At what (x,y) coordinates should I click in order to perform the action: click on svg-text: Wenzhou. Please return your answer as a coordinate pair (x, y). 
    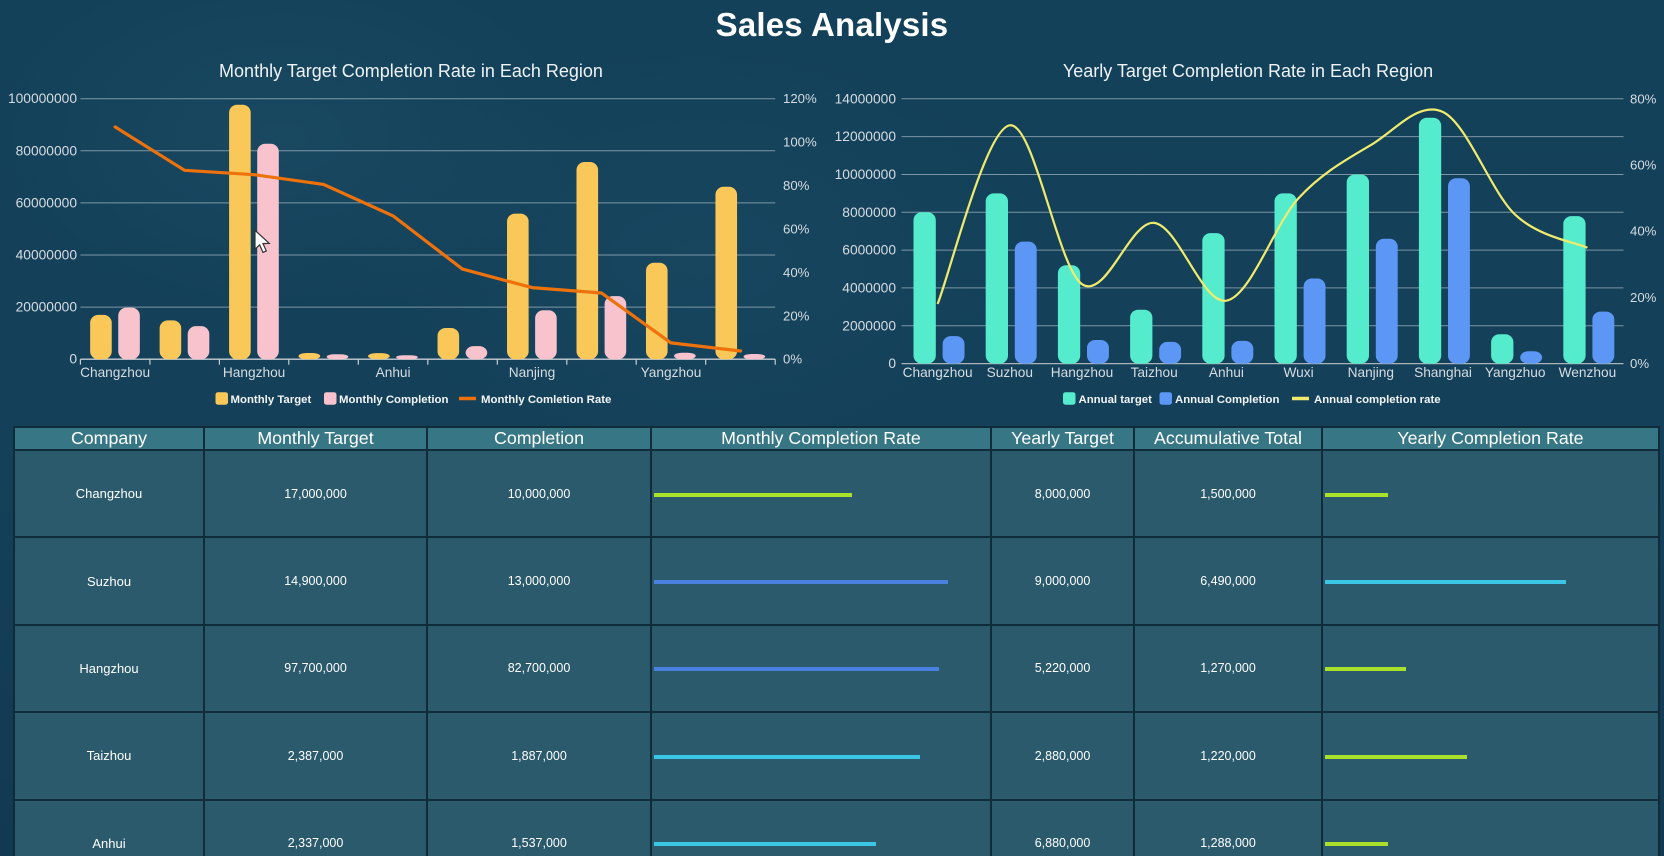
    Looking at the image, I should click on (1588, 372).